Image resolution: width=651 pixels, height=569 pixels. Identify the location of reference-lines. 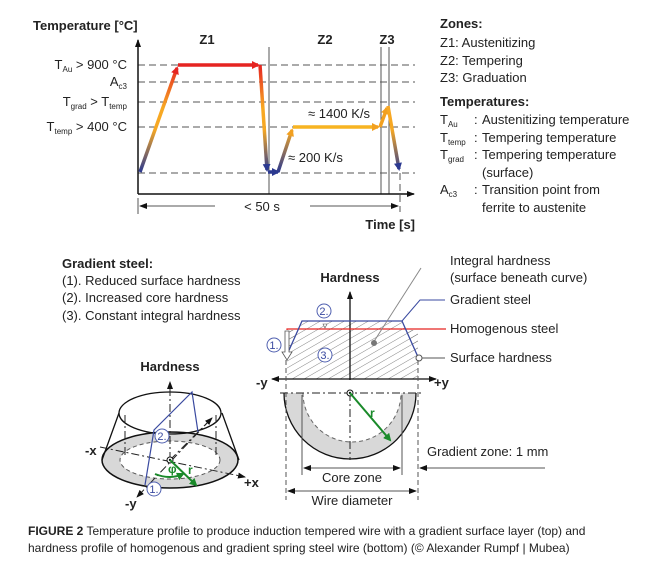
(276, 129).